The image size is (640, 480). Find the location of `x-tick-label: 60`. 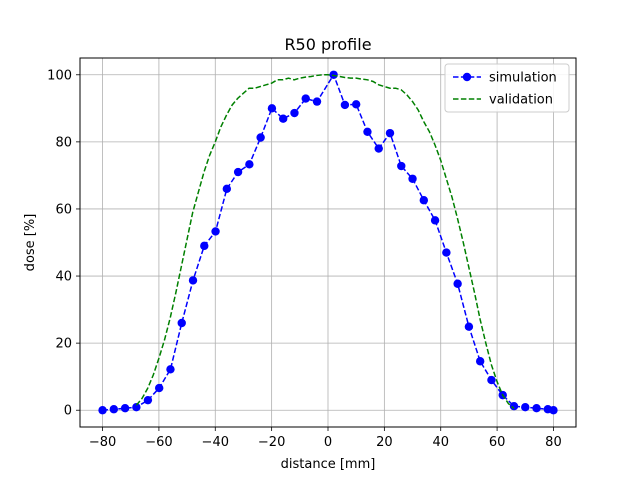

x-tick-label: 60 is located at coordinates (497, 442).